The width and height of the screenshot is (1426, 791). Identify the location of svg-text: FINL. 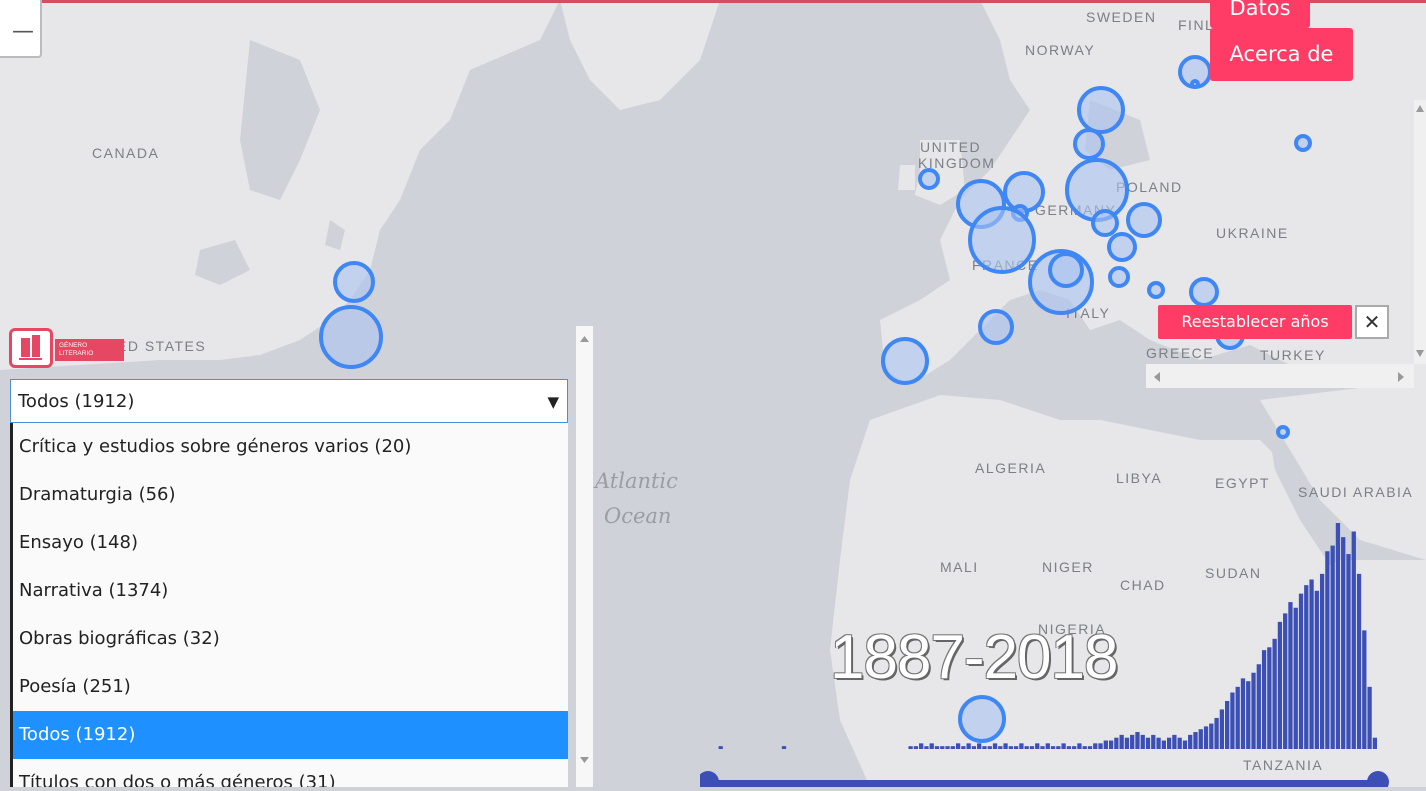
(1196, 25).